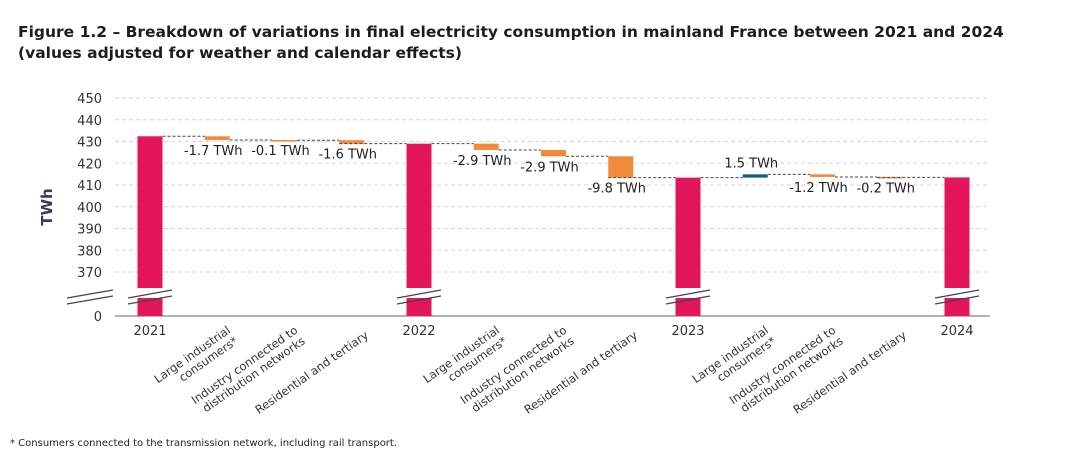 Image resolution: width=1090 pixels, height=467 pixels. Describe the element at coordinates (89, 208) in the screenshot. I see `y-tick-label: 400` at that location.